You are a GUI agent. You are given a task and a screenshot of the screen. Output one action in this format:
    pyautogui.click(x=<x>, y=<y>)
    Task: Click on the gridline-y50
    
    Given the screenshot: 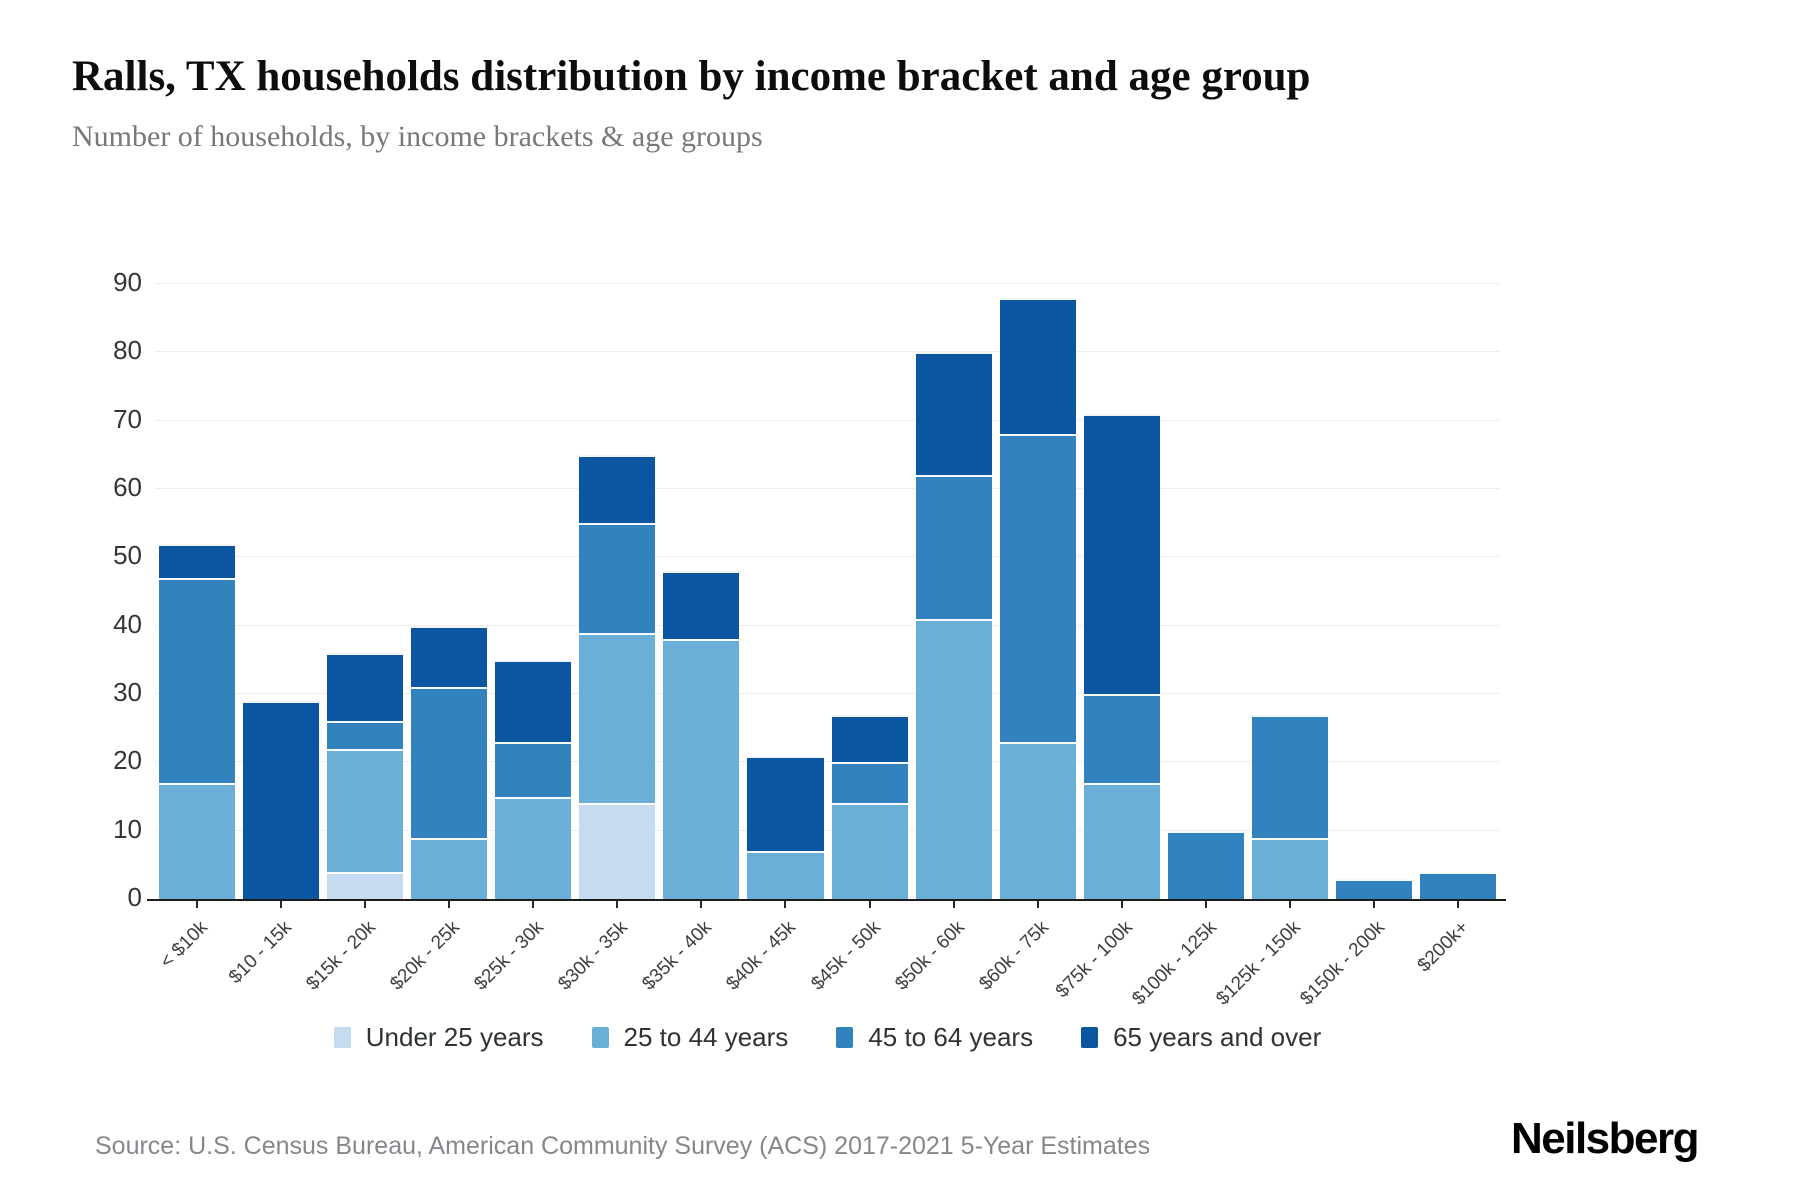 What is the action you would take?
    pyautogui.click(x=827, y=557)
    